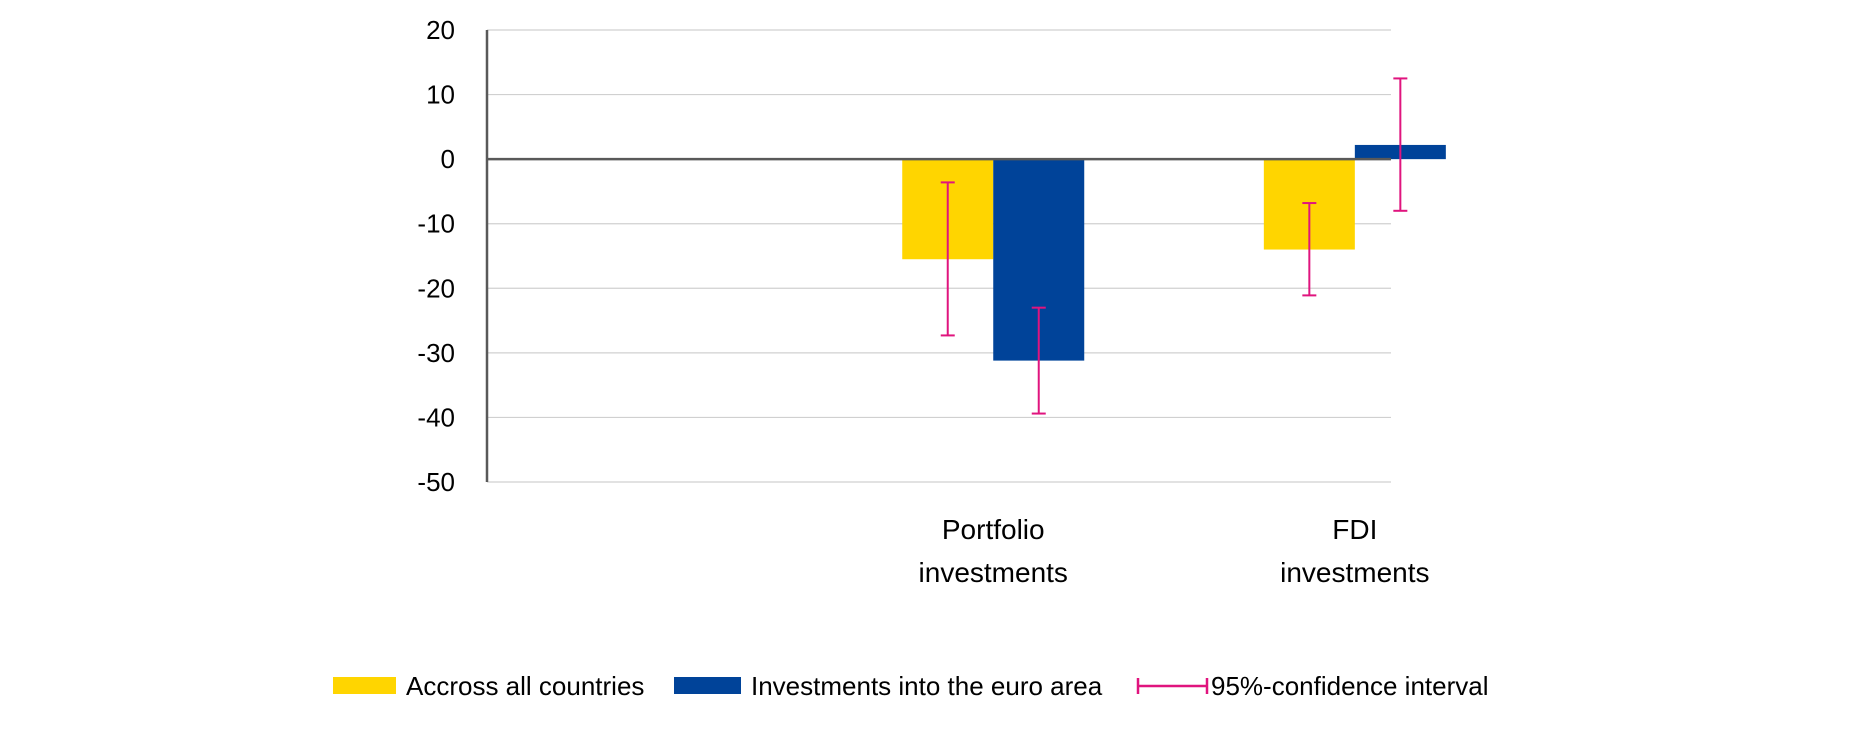 The width and height of the screenshot is (1852, 730). What do you see at coordinates (436, 417) in the screenshot?
I see `y-tick-label: -40` at bounding box center [436, 417].